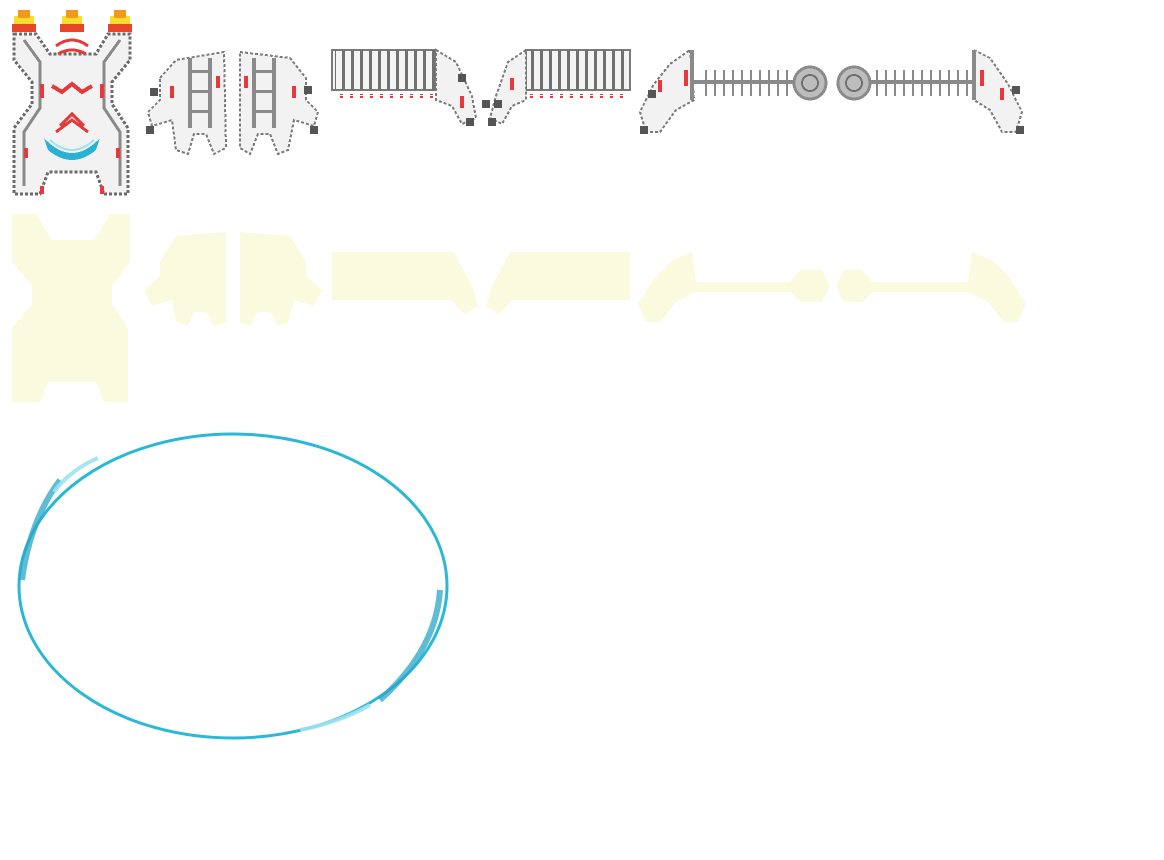 Image resolution: width=1164 pixels, height=860 pixels. Describe the element at coordinates (185, 279) in the screenshot. I see `left-arm-silhouette` at that location.